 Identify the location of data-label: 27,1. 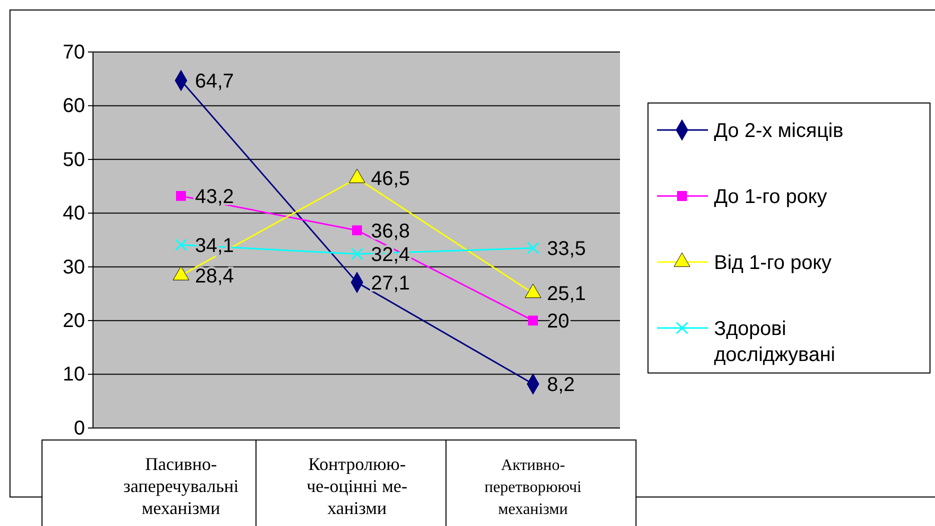
(390, 283).